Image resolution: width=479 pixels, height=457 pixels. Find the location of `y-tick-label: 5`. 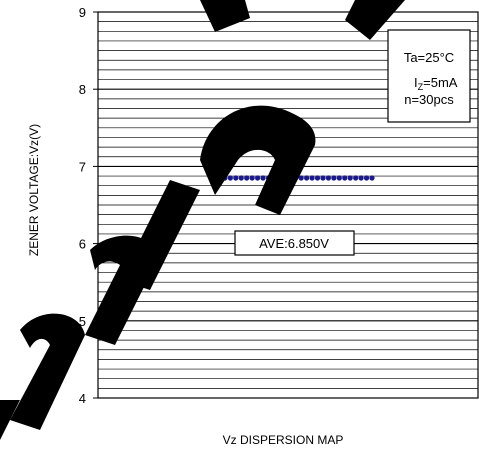

y-tick-label: 5 is located at coordinates (82, 321).